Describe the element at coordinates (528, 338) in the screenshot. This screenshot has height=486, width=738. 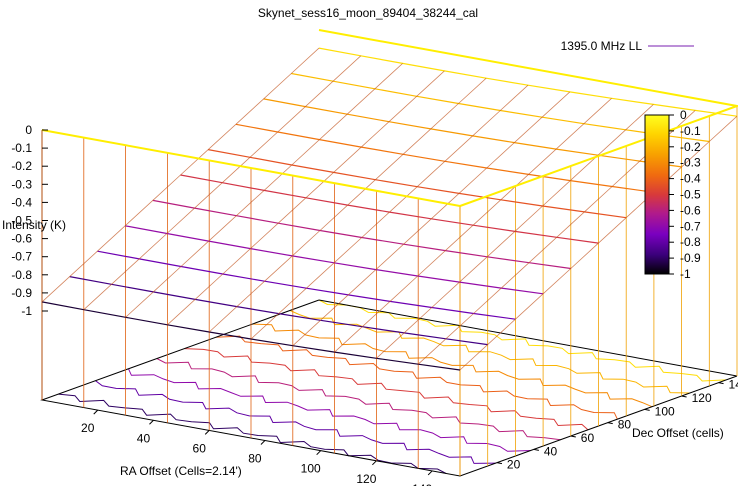
I see `base-back-edge` at that location.